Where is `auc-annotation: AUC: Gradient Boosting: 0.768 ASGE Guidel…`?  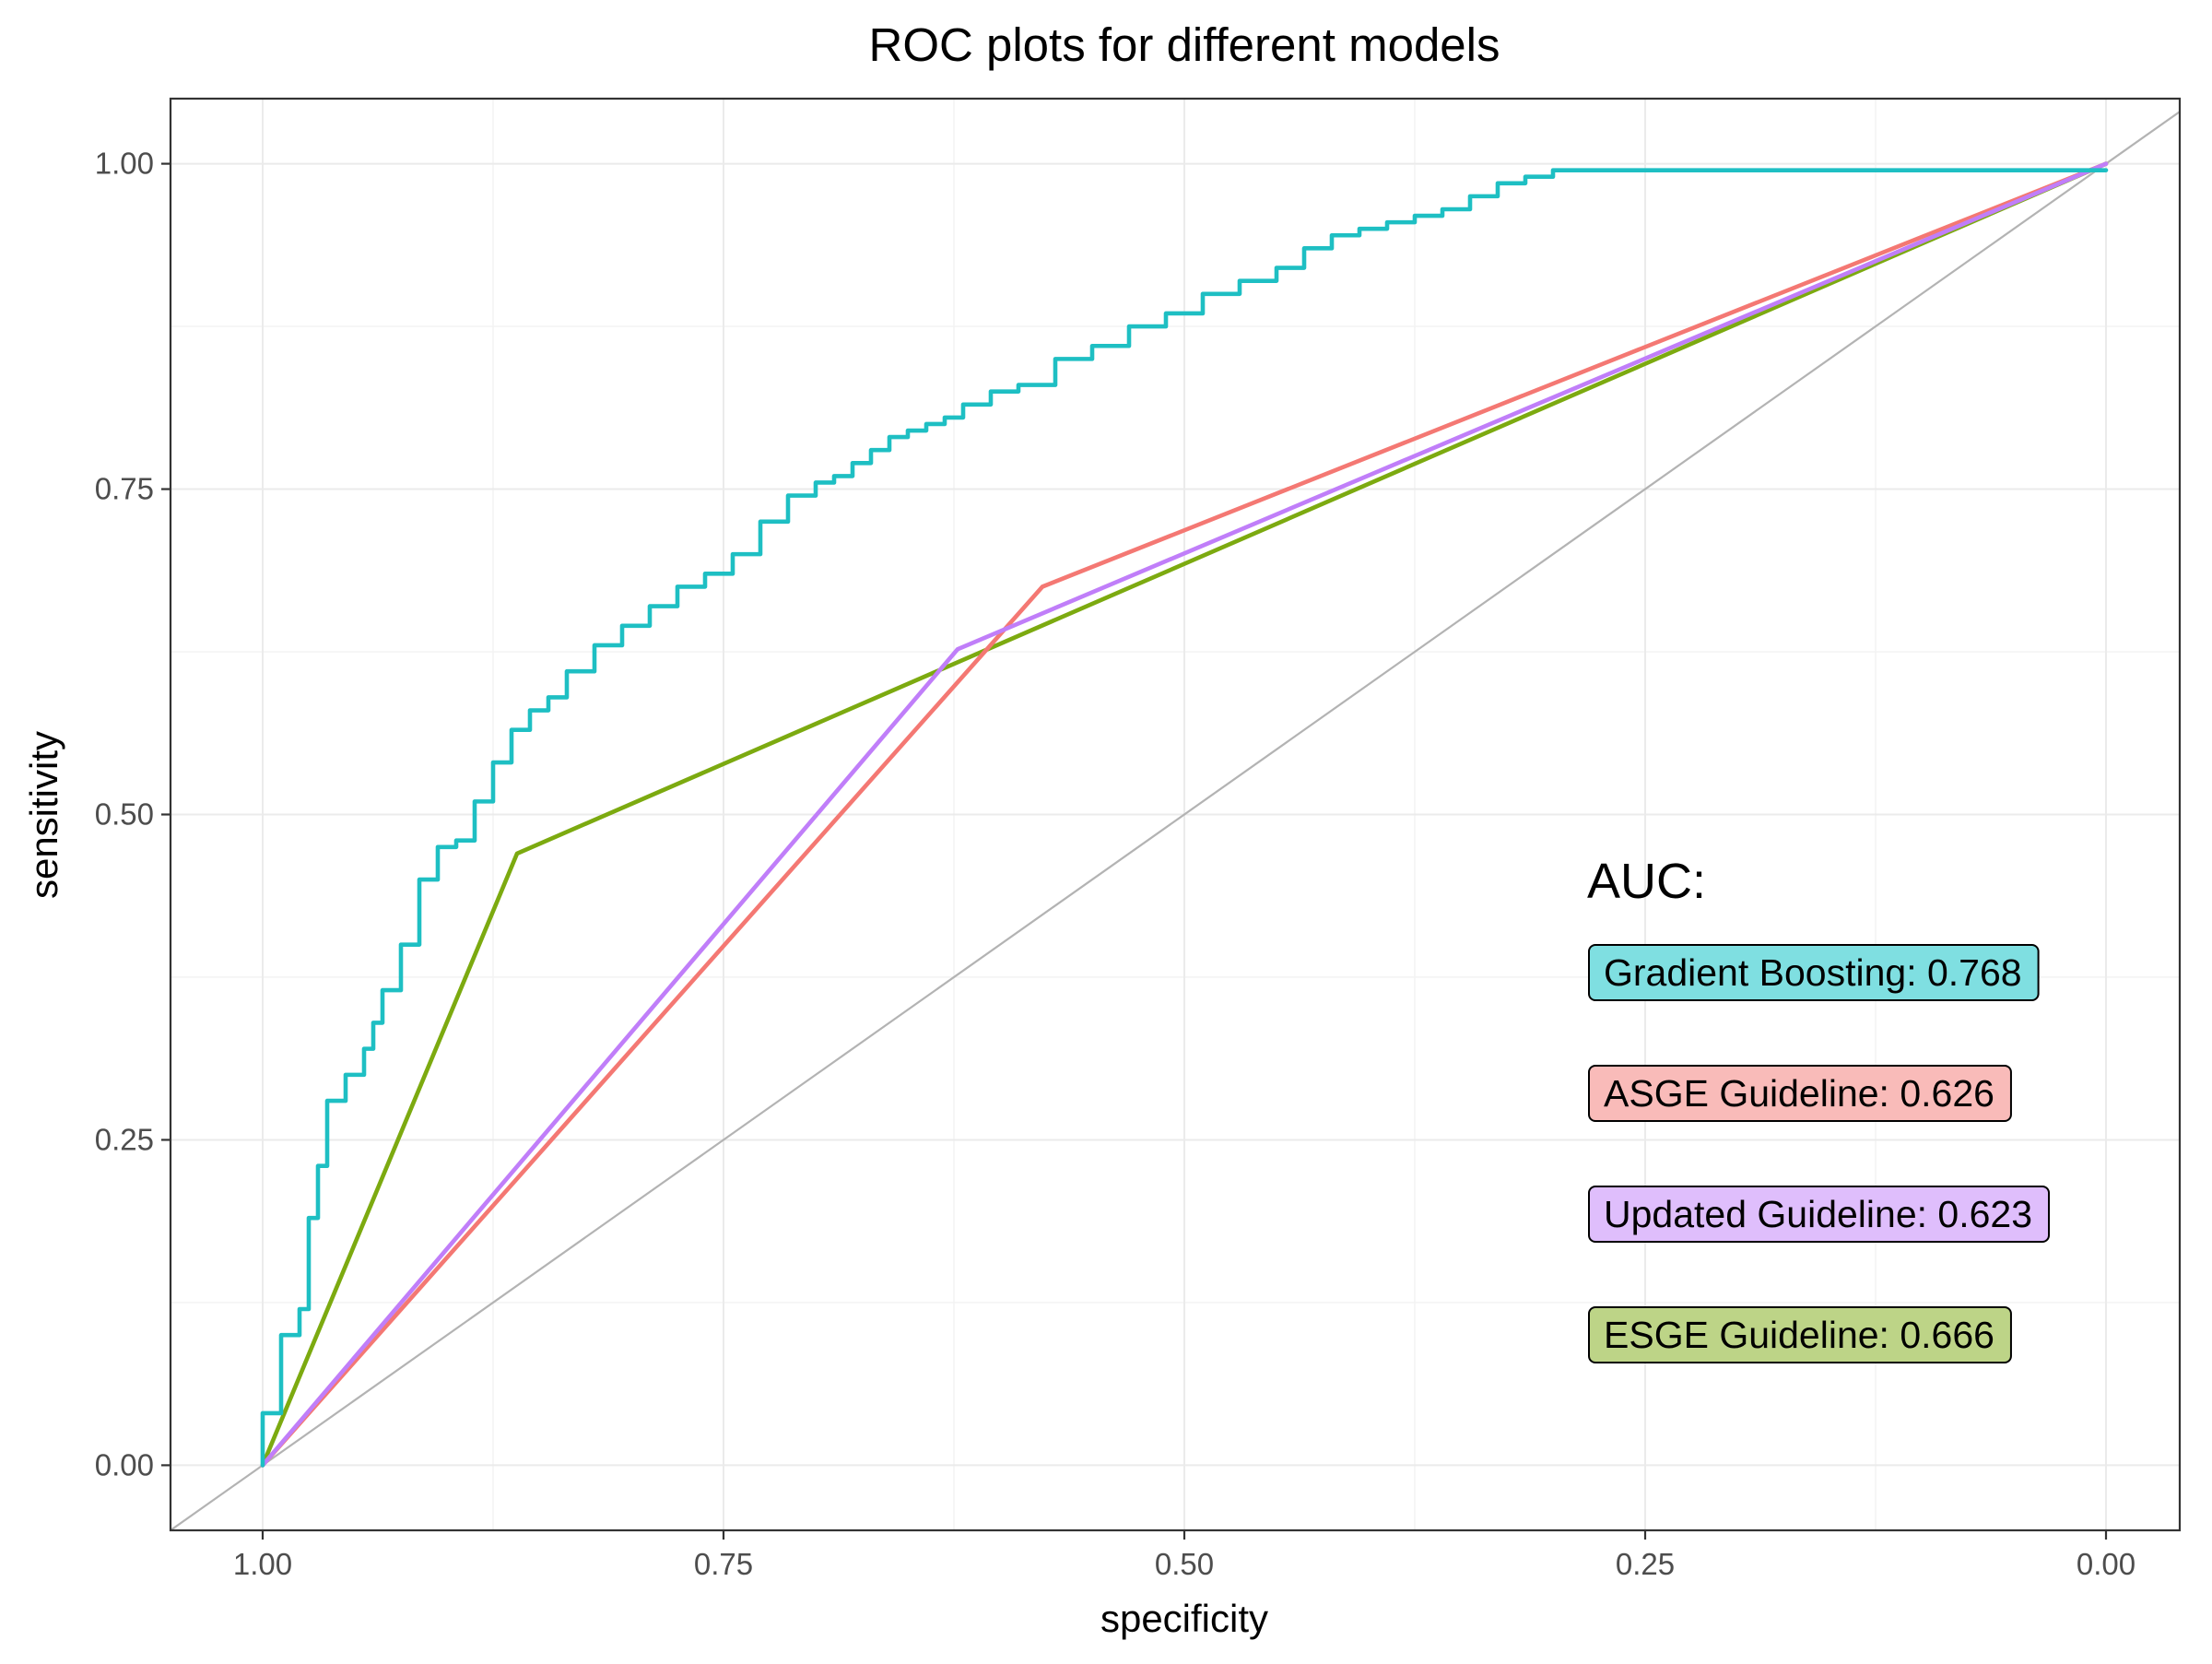 auc-annotation: AUC: Gradient Boosting: 0.768 ASGE Guidel… is located at coordinates (1819, 1108).